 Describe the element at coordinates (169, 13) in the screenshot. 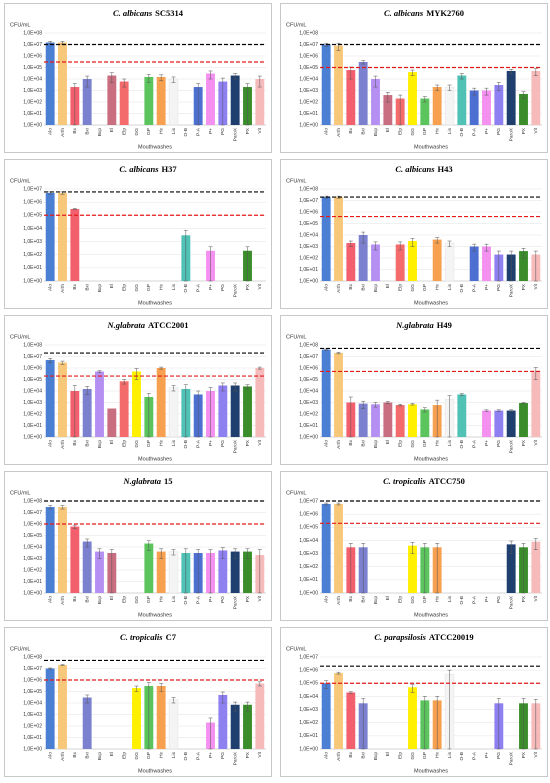

I see `title-strain: SC5314` at that location.